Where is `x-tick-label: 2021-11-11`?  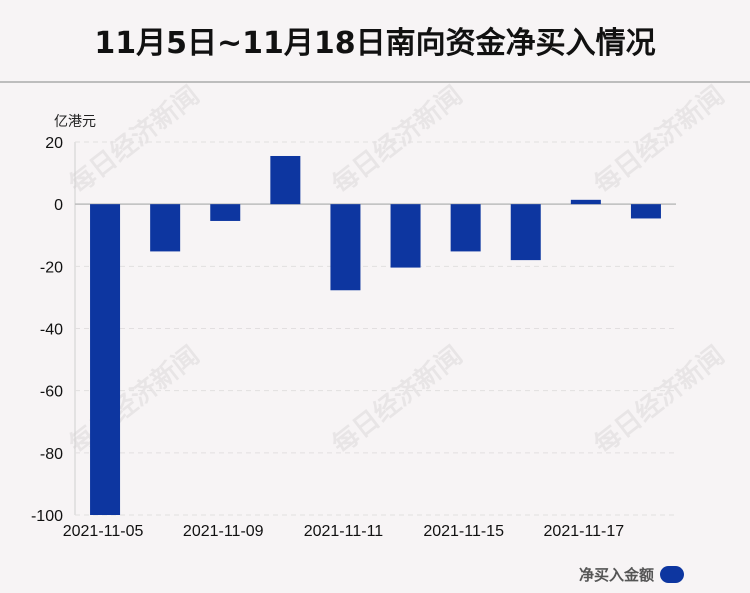
x-tick-label: 2021-11-11 is located at coordinates (344, 531).